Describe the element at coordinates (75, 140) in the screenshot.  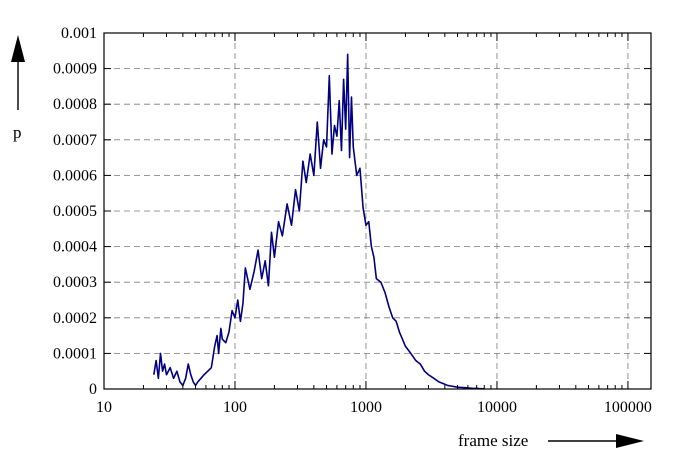
I see `y-tick-label: 0.0007` at that location.